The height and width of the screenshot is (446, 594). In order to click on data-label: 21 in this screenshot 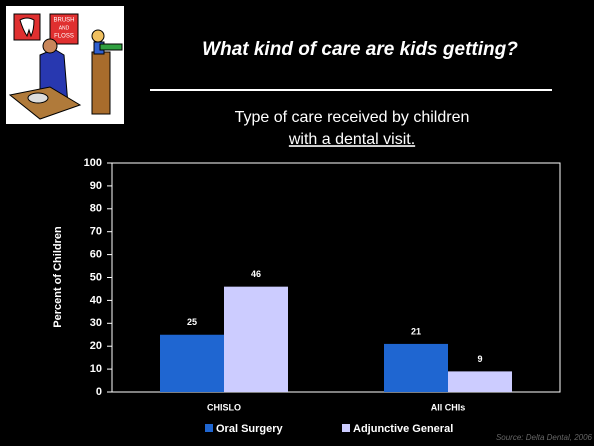, I will do `click(416, 331)`.